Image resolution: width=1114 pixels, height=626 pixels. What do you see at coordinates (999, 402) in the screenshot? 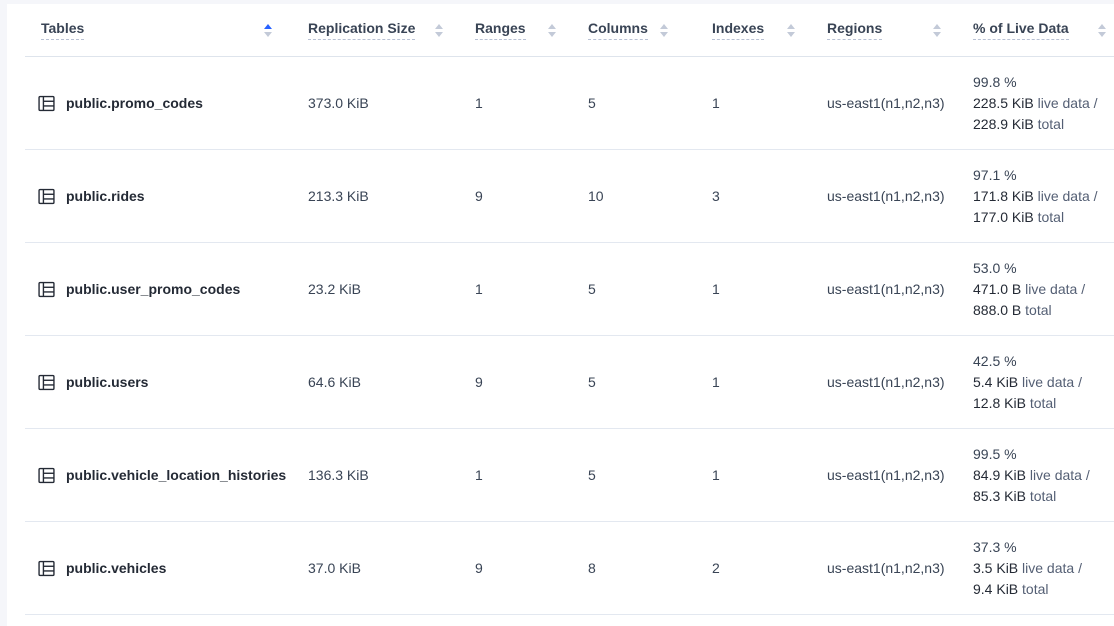
I see `total-value: 12.8 KiB` at bounding box center [999, 402].